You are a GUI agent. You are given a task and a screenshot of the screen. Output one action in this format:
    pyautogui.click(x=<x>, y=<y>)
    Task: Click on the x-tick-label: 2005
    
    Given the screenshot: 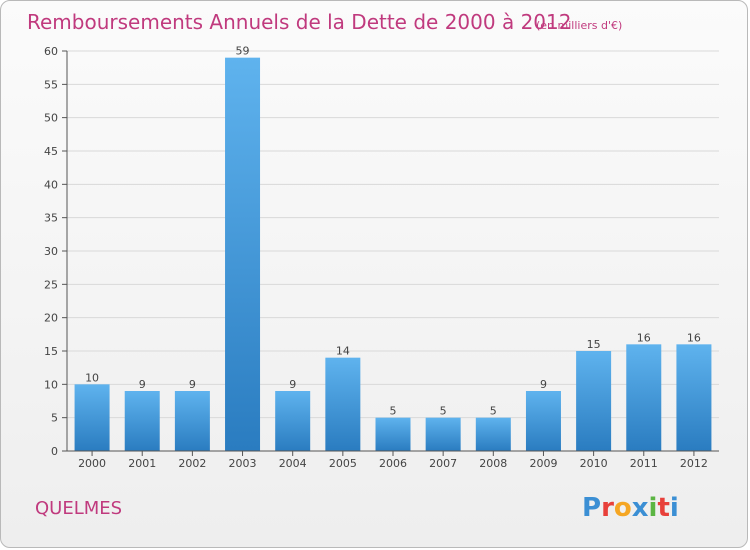 What is the action you would take?
    pyautogui.click(x=343, y=463)
    